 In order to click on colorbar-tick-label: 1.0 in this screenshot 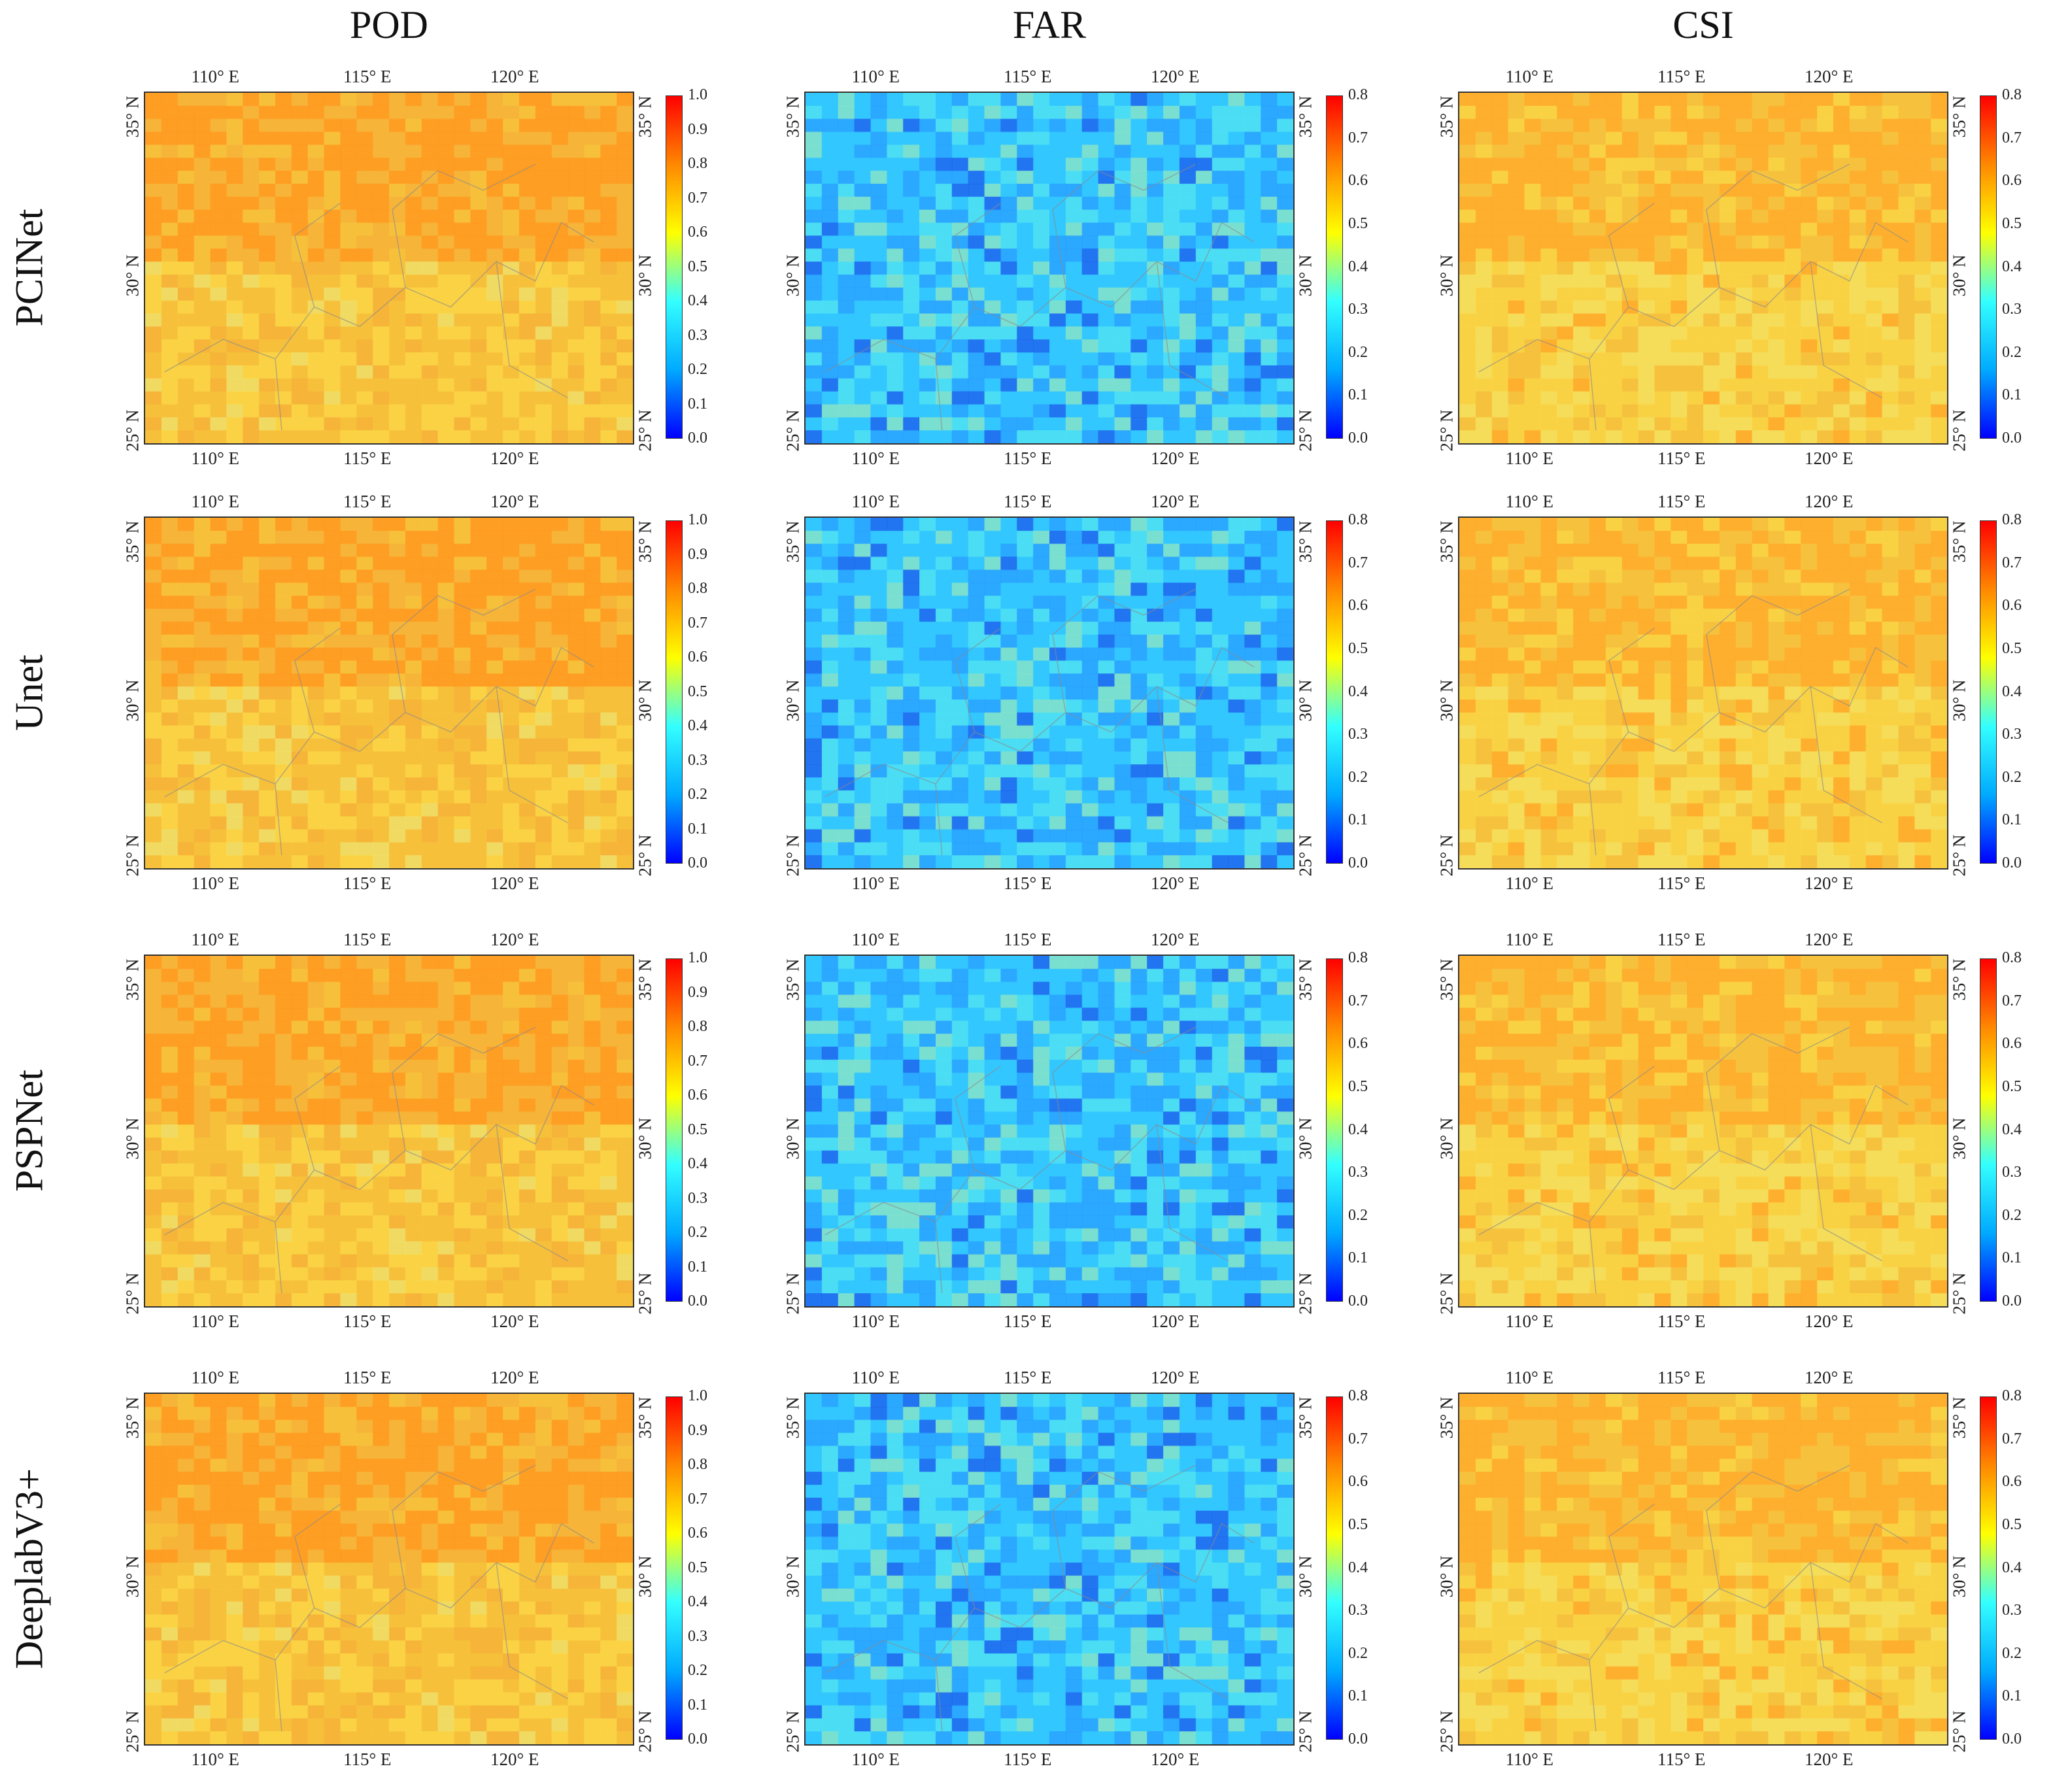, I will do `click(698, 957)`.